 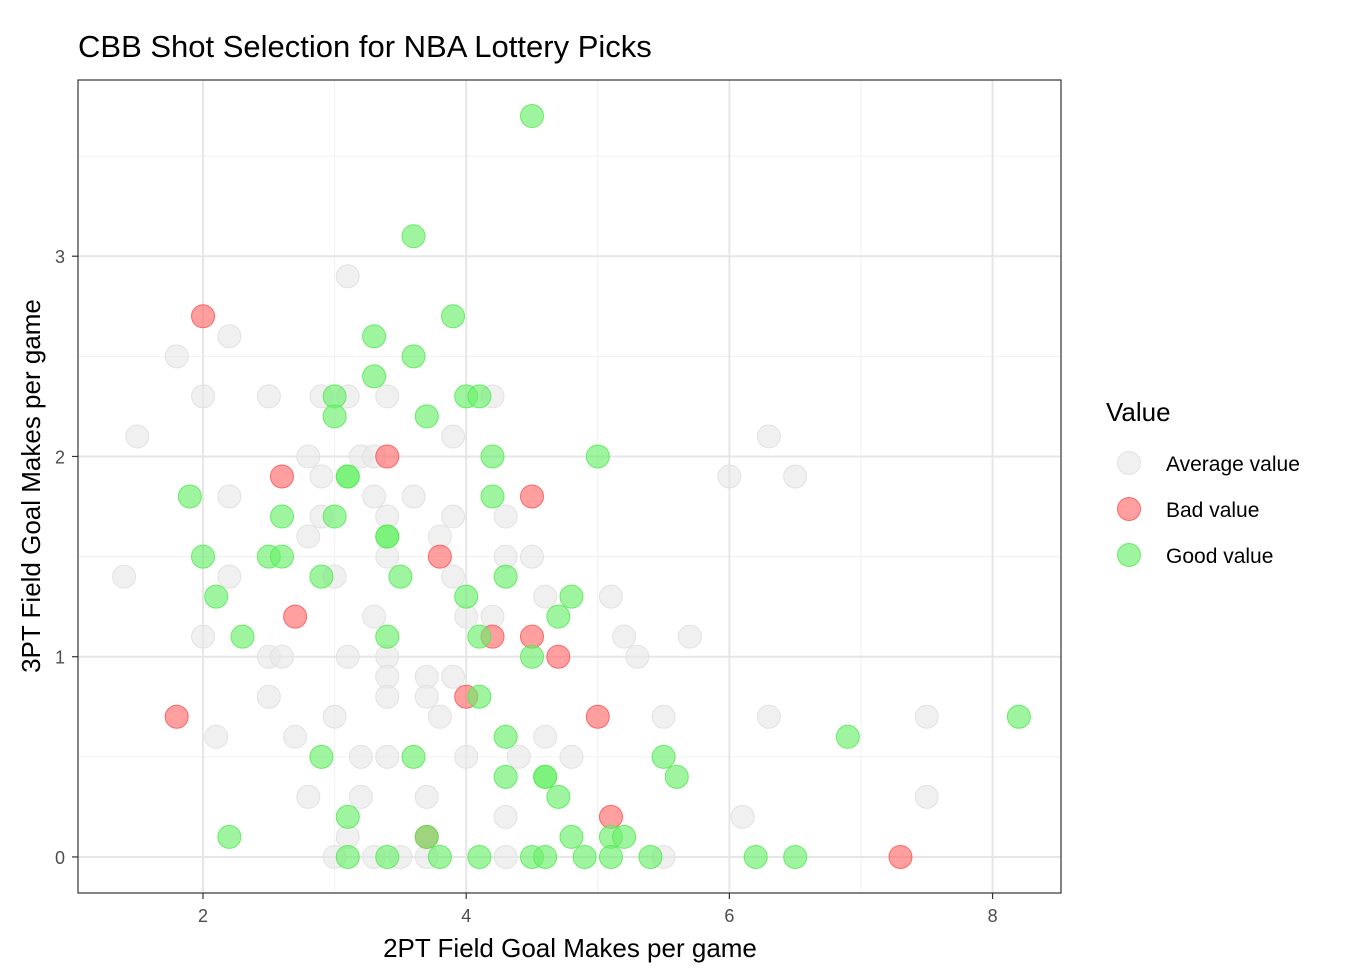 I want to click on x-tick-label: 2, so click(x=203, y=916).